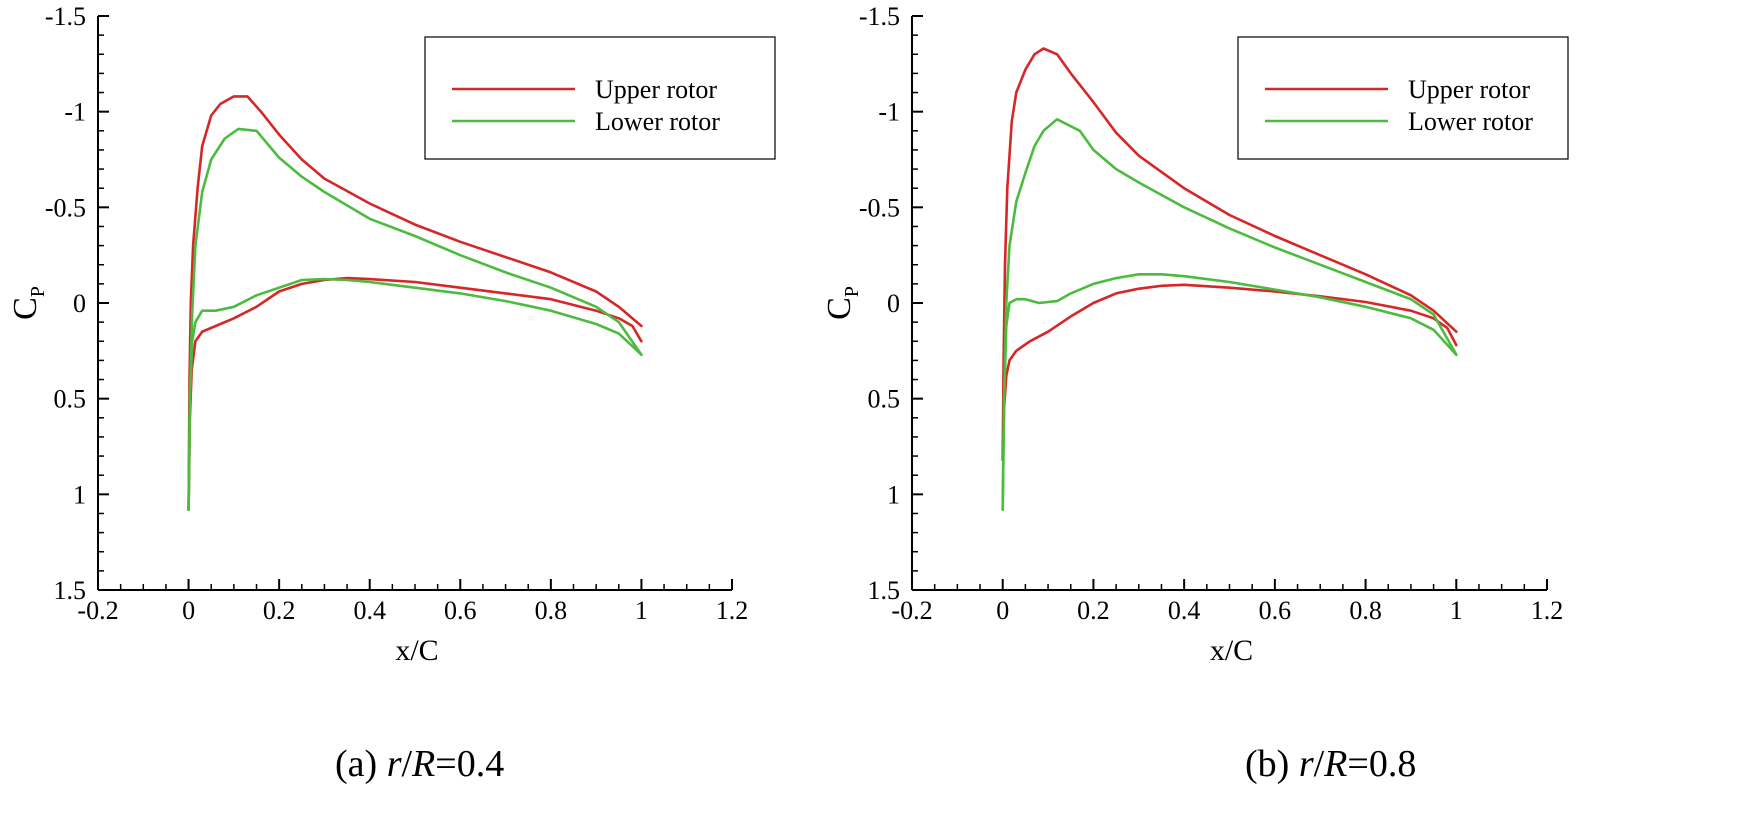 The height and width of the screenshot is (825, 1753). I want to click on x-tick-label-b-3: 0.4, so click(1184, 610).